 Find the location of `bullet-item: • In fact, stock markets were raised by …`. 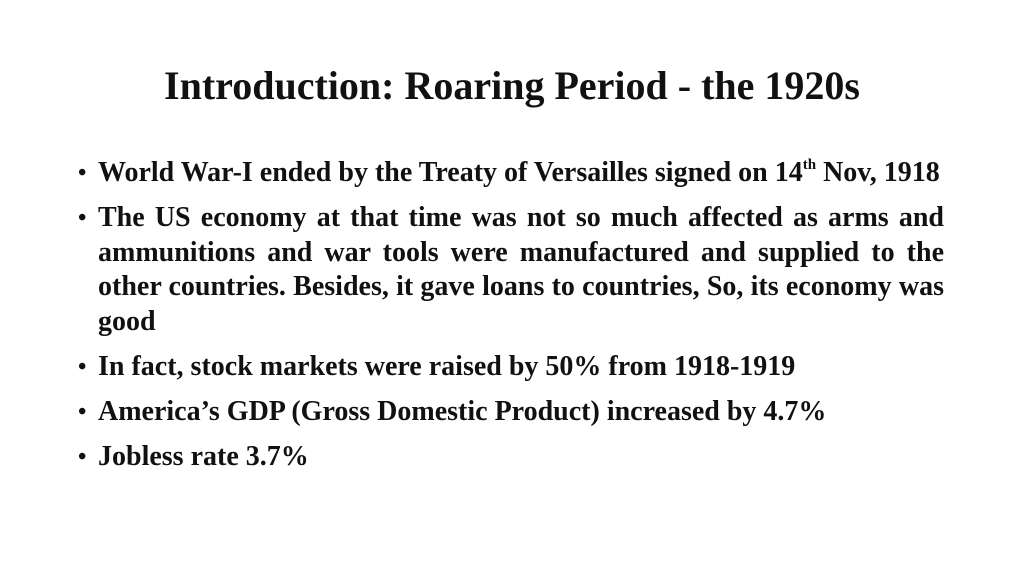

bullet-item: • In fact, stock markets were raised by … is located at coordinates (511, 367).